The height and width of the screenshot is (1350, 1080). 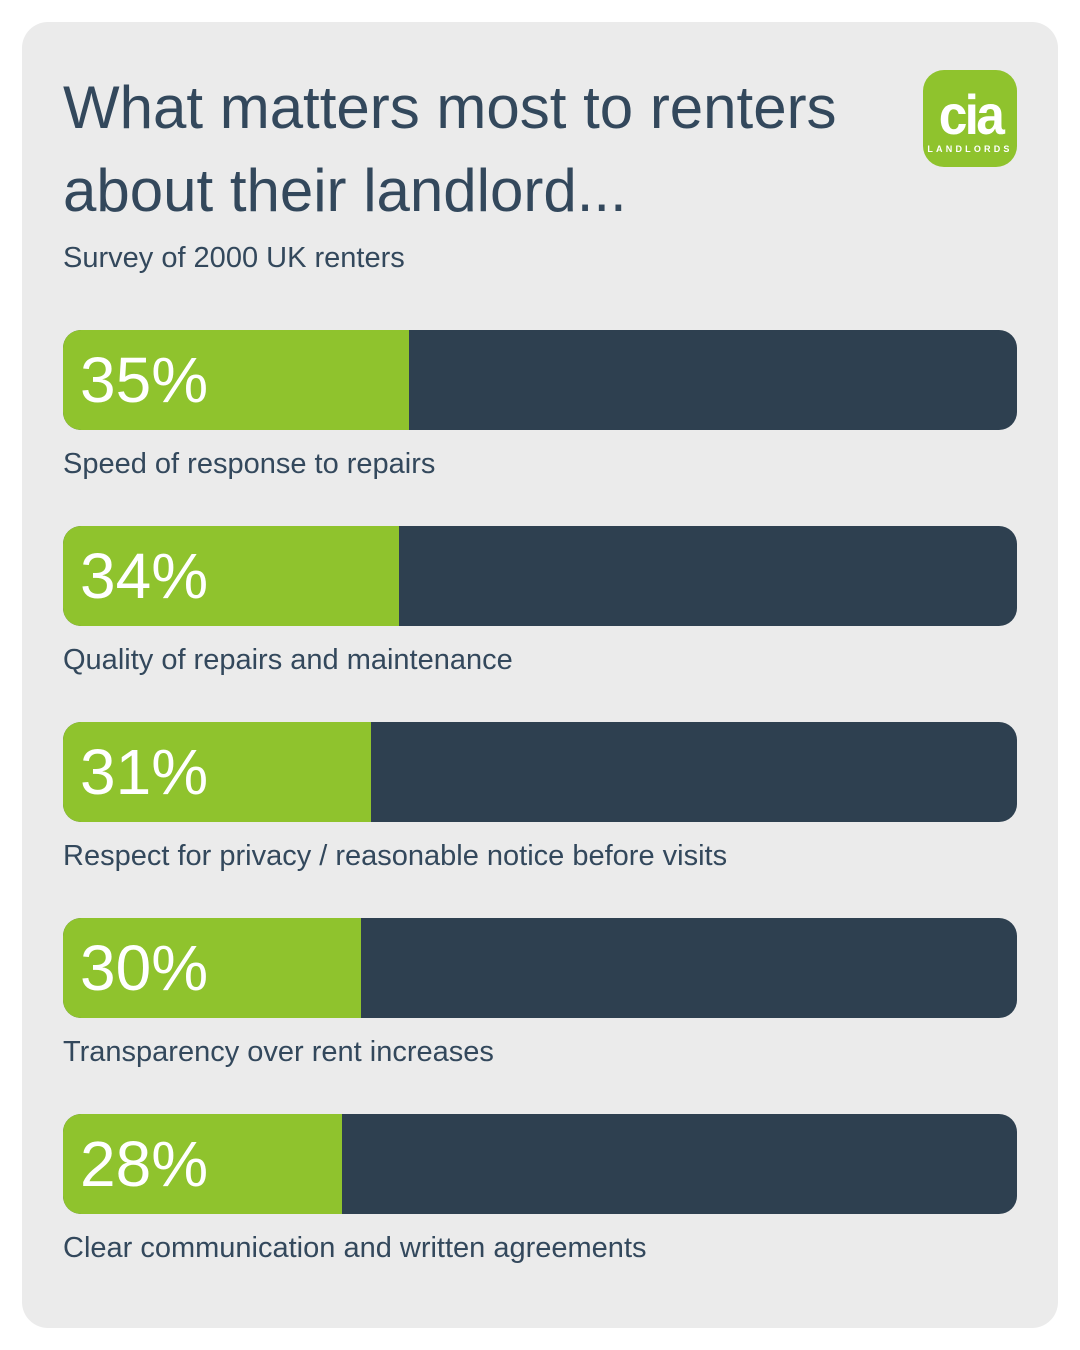 I want to click on logo-subtext: LANDLORDS, so click(x=970, y=148).